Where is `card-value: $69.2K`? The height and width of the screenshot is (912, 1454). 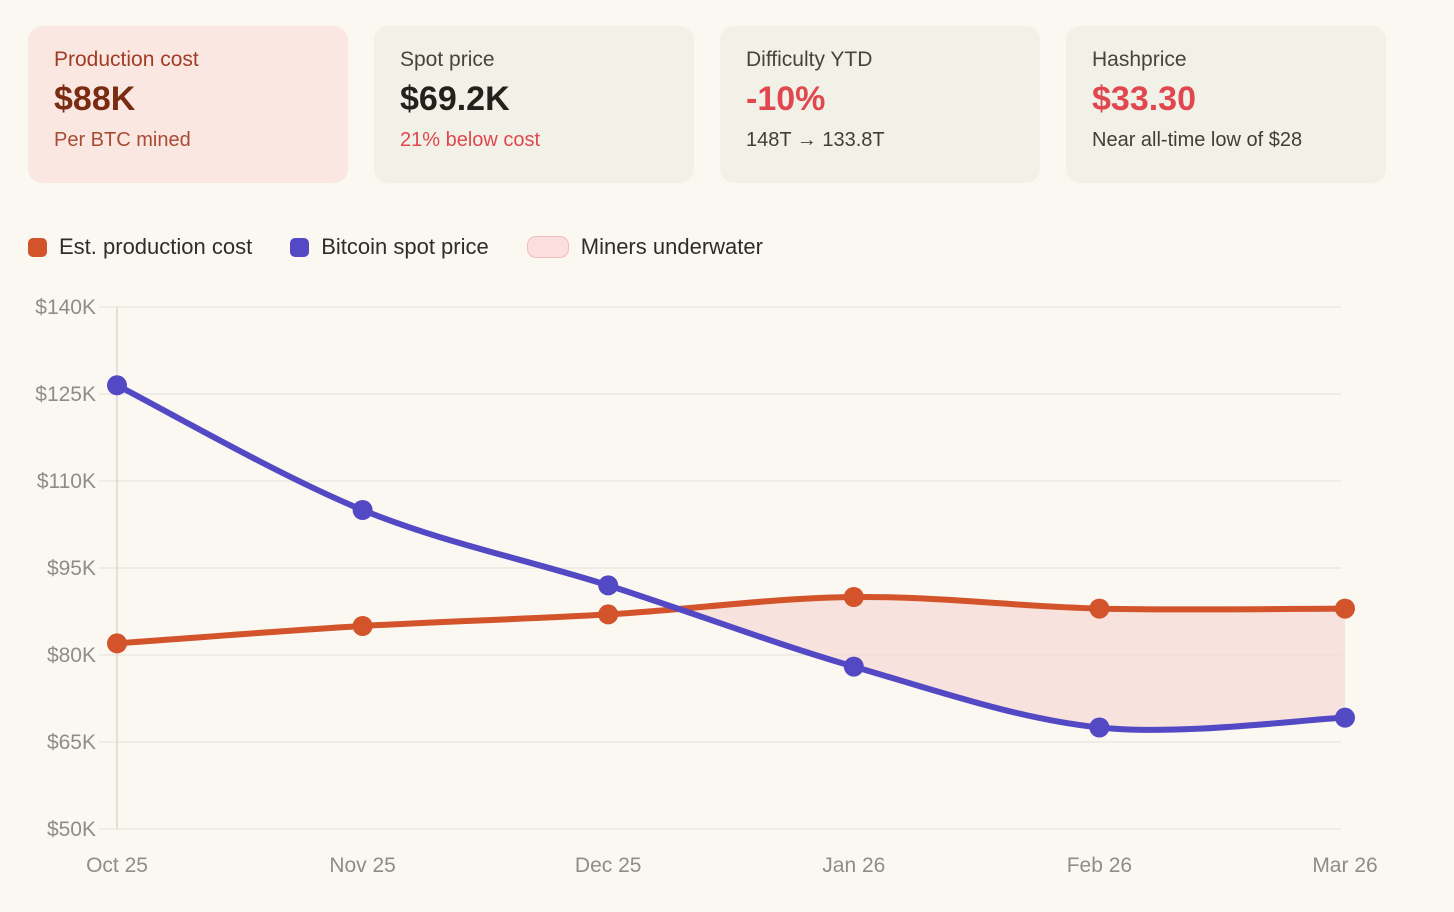 card-value: $69.2K is located at coordinates (455, 99).